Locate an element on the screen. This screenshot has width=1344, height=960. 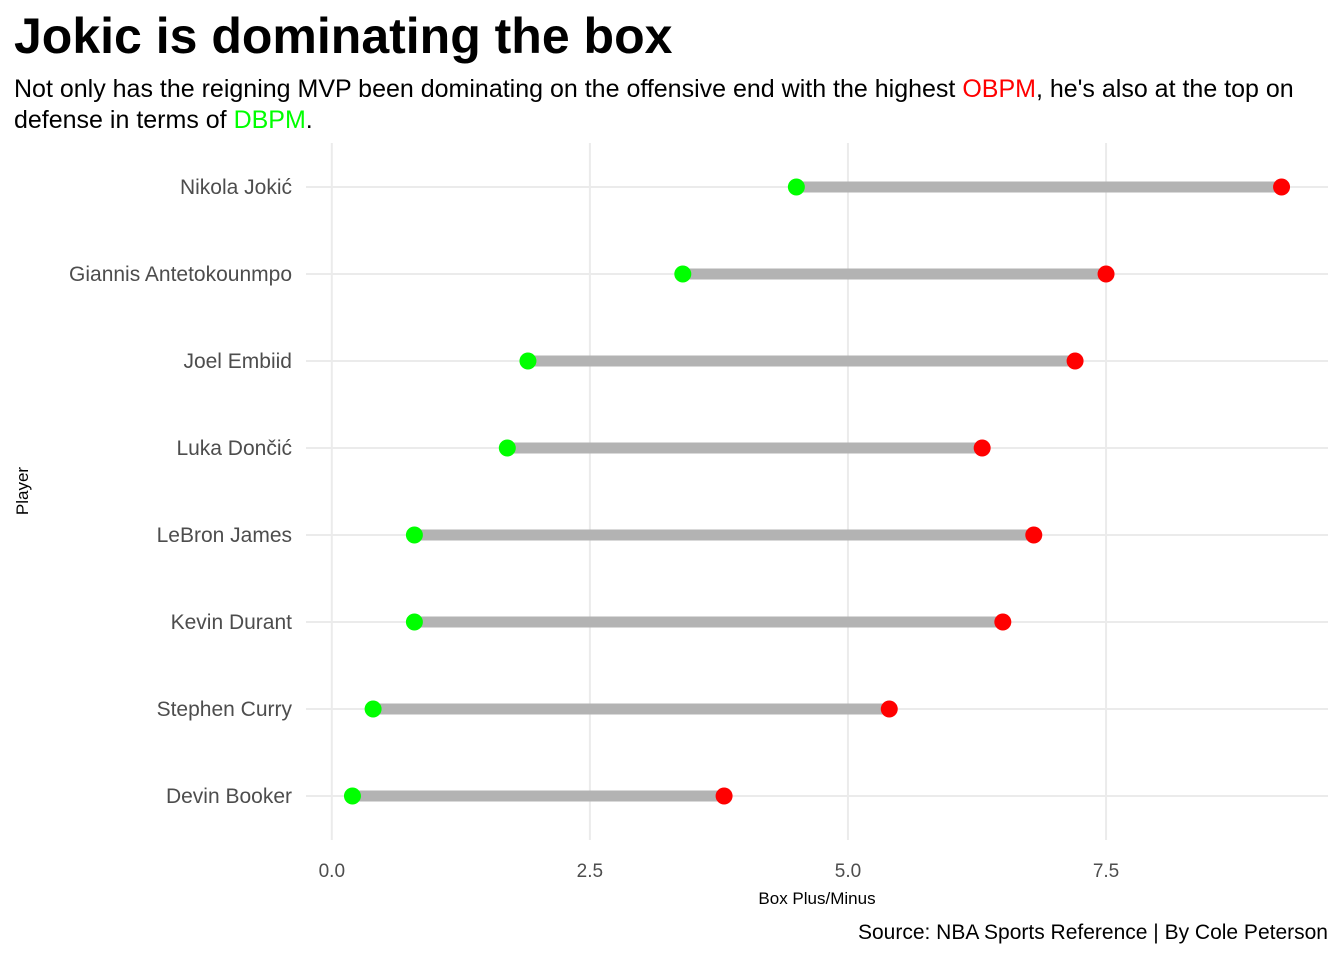
y-axis-title: Player is located at coordinates (22, 491).